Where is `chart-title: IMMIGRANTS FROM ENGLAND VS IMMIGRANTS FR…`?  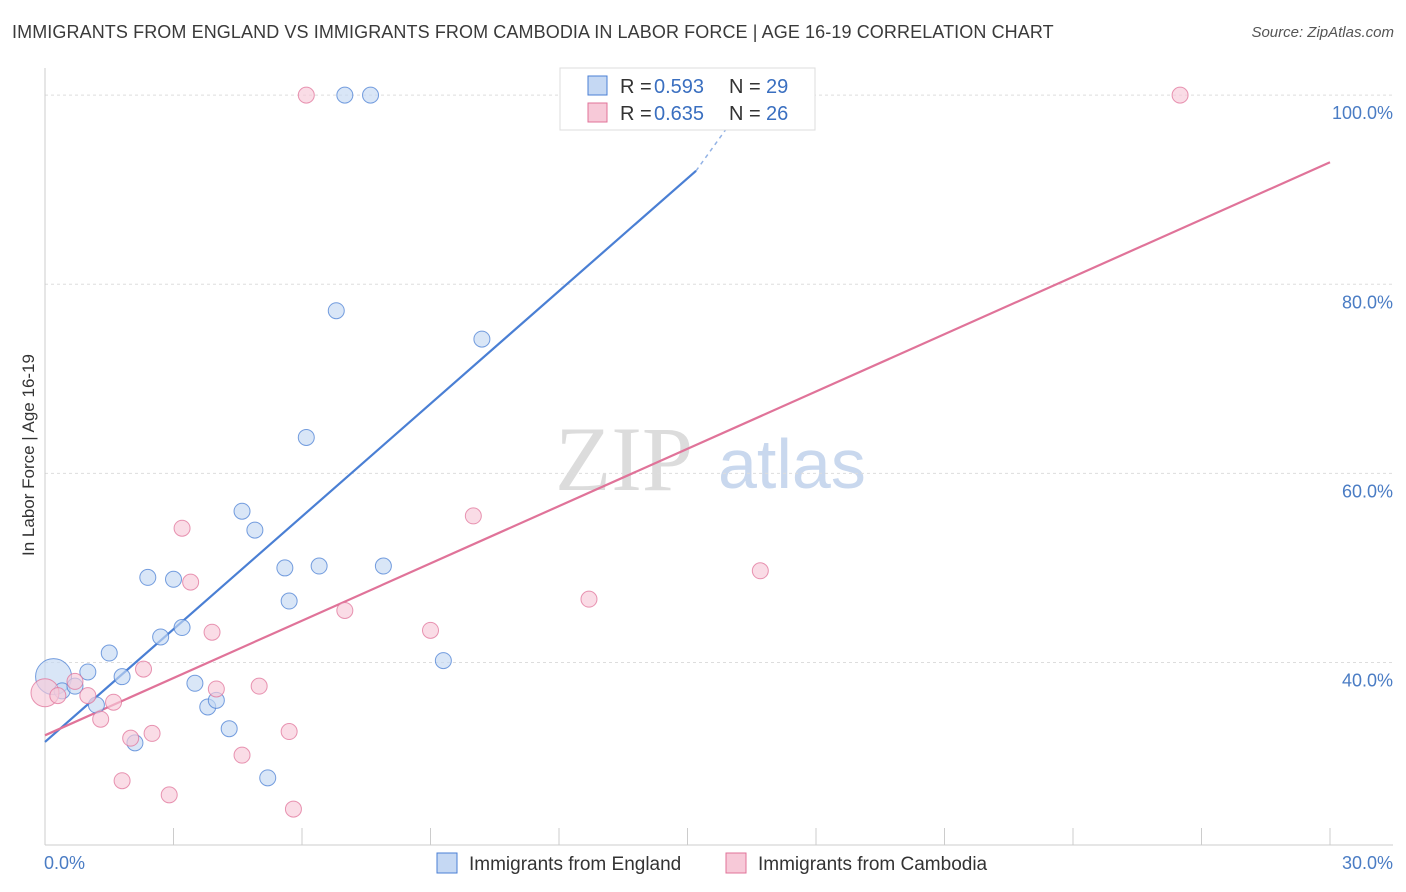
chart-title: IMMIGRANTS FROM ENGLAND VS IMMIGRANTS FR… is located at coordinates (533, 32).